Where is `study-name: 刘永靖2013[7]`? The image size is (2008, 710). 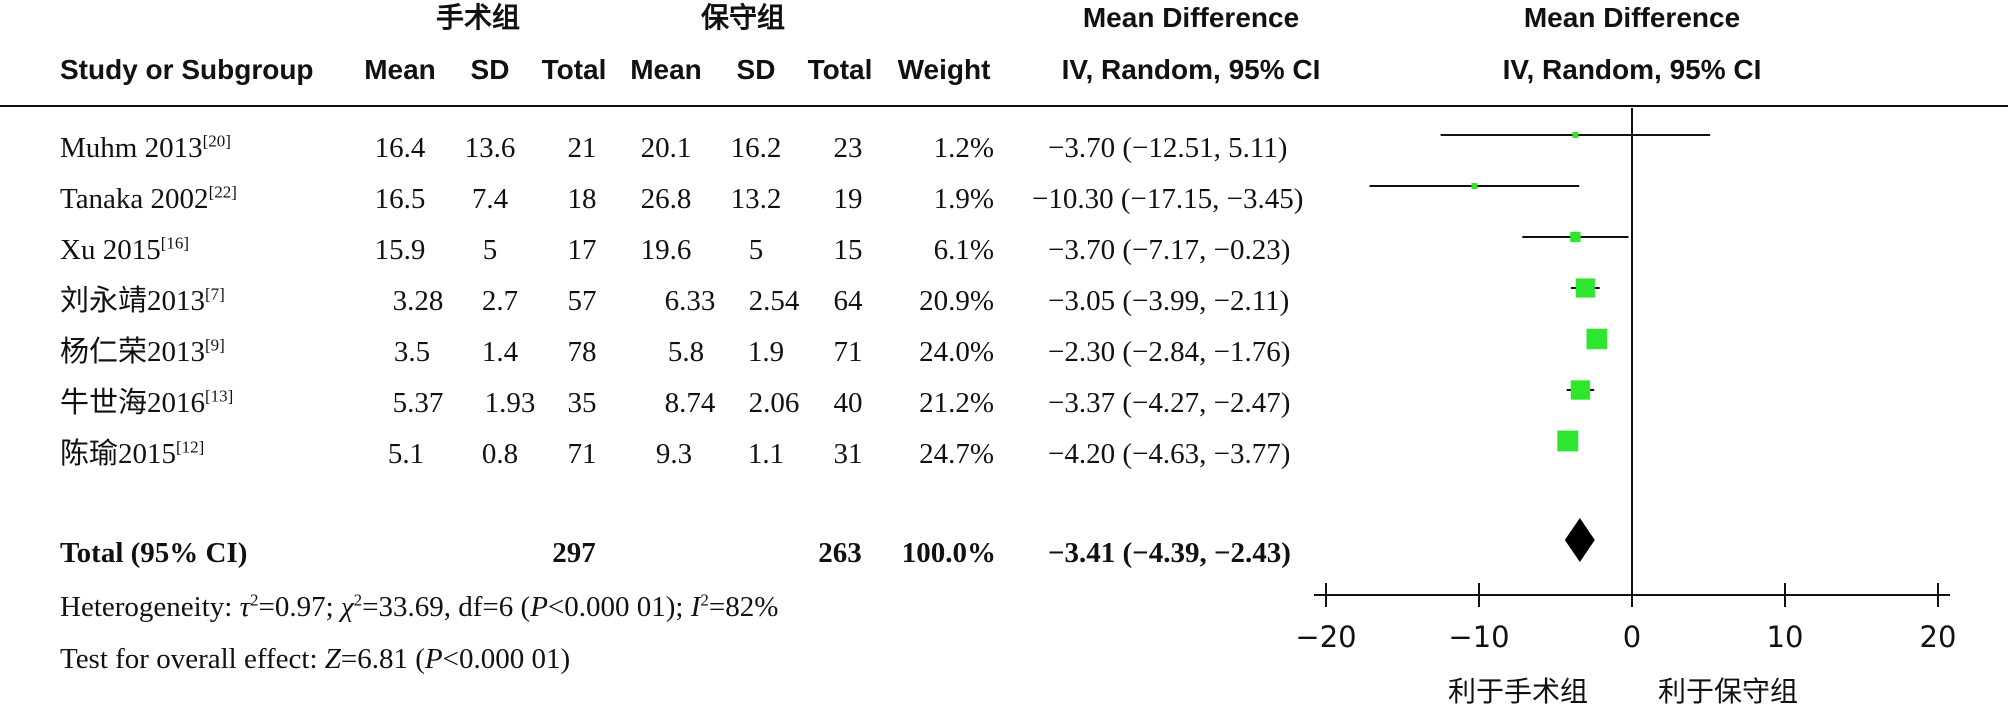
study-name: 刘永靖2013[7] is located at coordinates (142, 301).